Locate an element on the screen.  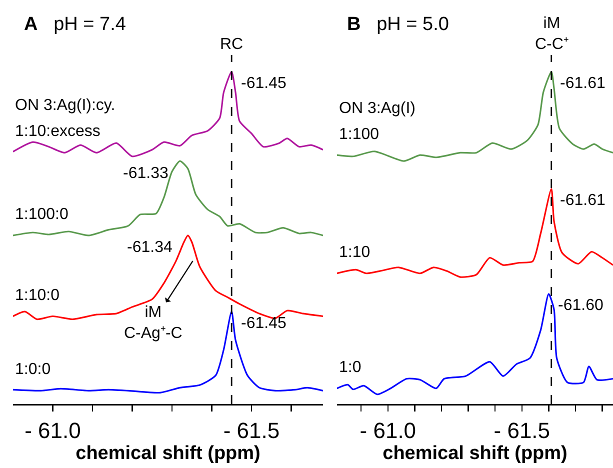
annotation: -61.34 is located at coordinates (149, 247).